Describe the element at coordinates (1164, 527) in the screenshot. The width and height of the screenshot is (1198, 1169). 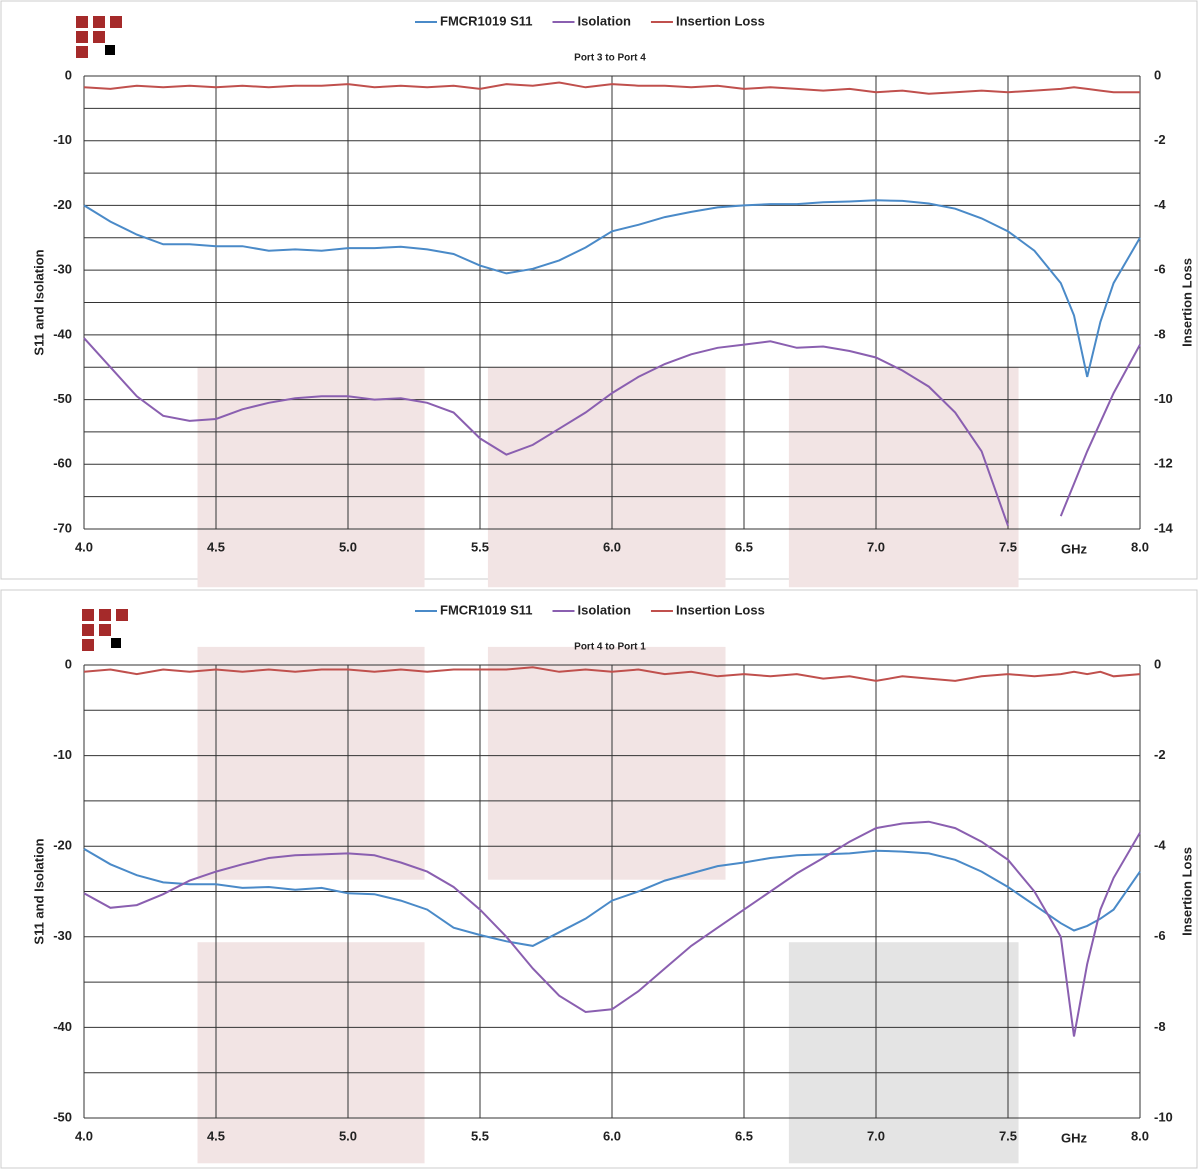
I see `y2-tick-label: -14` at that location.